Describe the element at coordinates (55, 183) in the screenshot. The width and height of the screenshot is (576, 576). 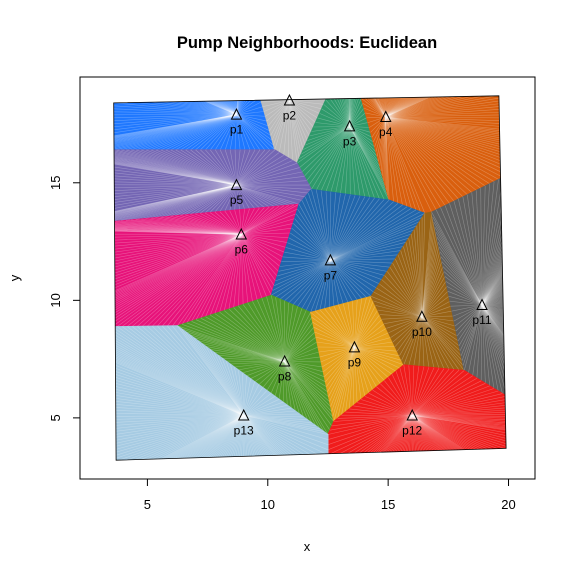
I see `y-tick-label-15: 15` at that location.